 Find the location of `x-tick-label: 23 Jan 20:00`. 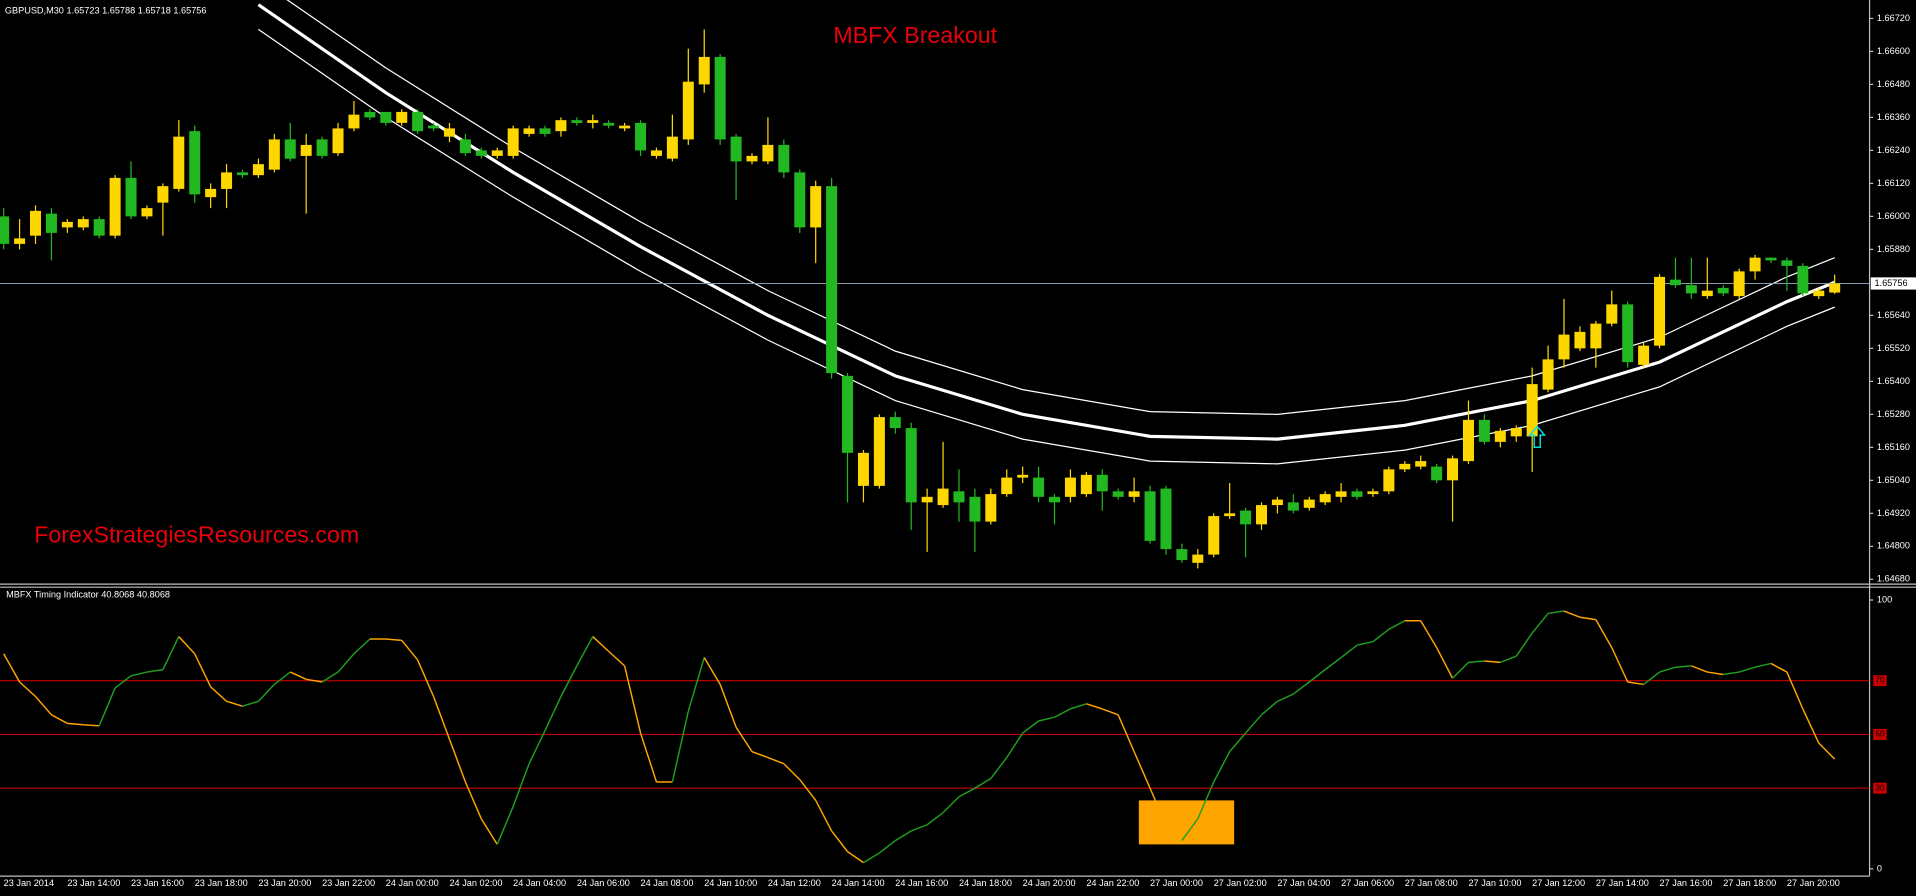

x-tick-label: 23 Jan 20:00 is located at coordinates (284, 883).